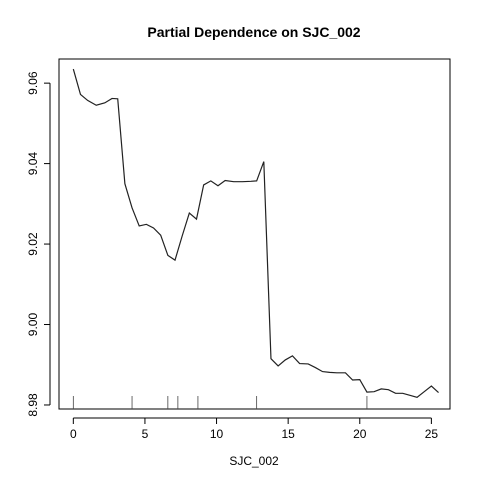 This screenshot has height=480, width=480. Describe the element at coordinates (33, 83) in the screenshot. I see `y-tick-label: 9.06` at that location.